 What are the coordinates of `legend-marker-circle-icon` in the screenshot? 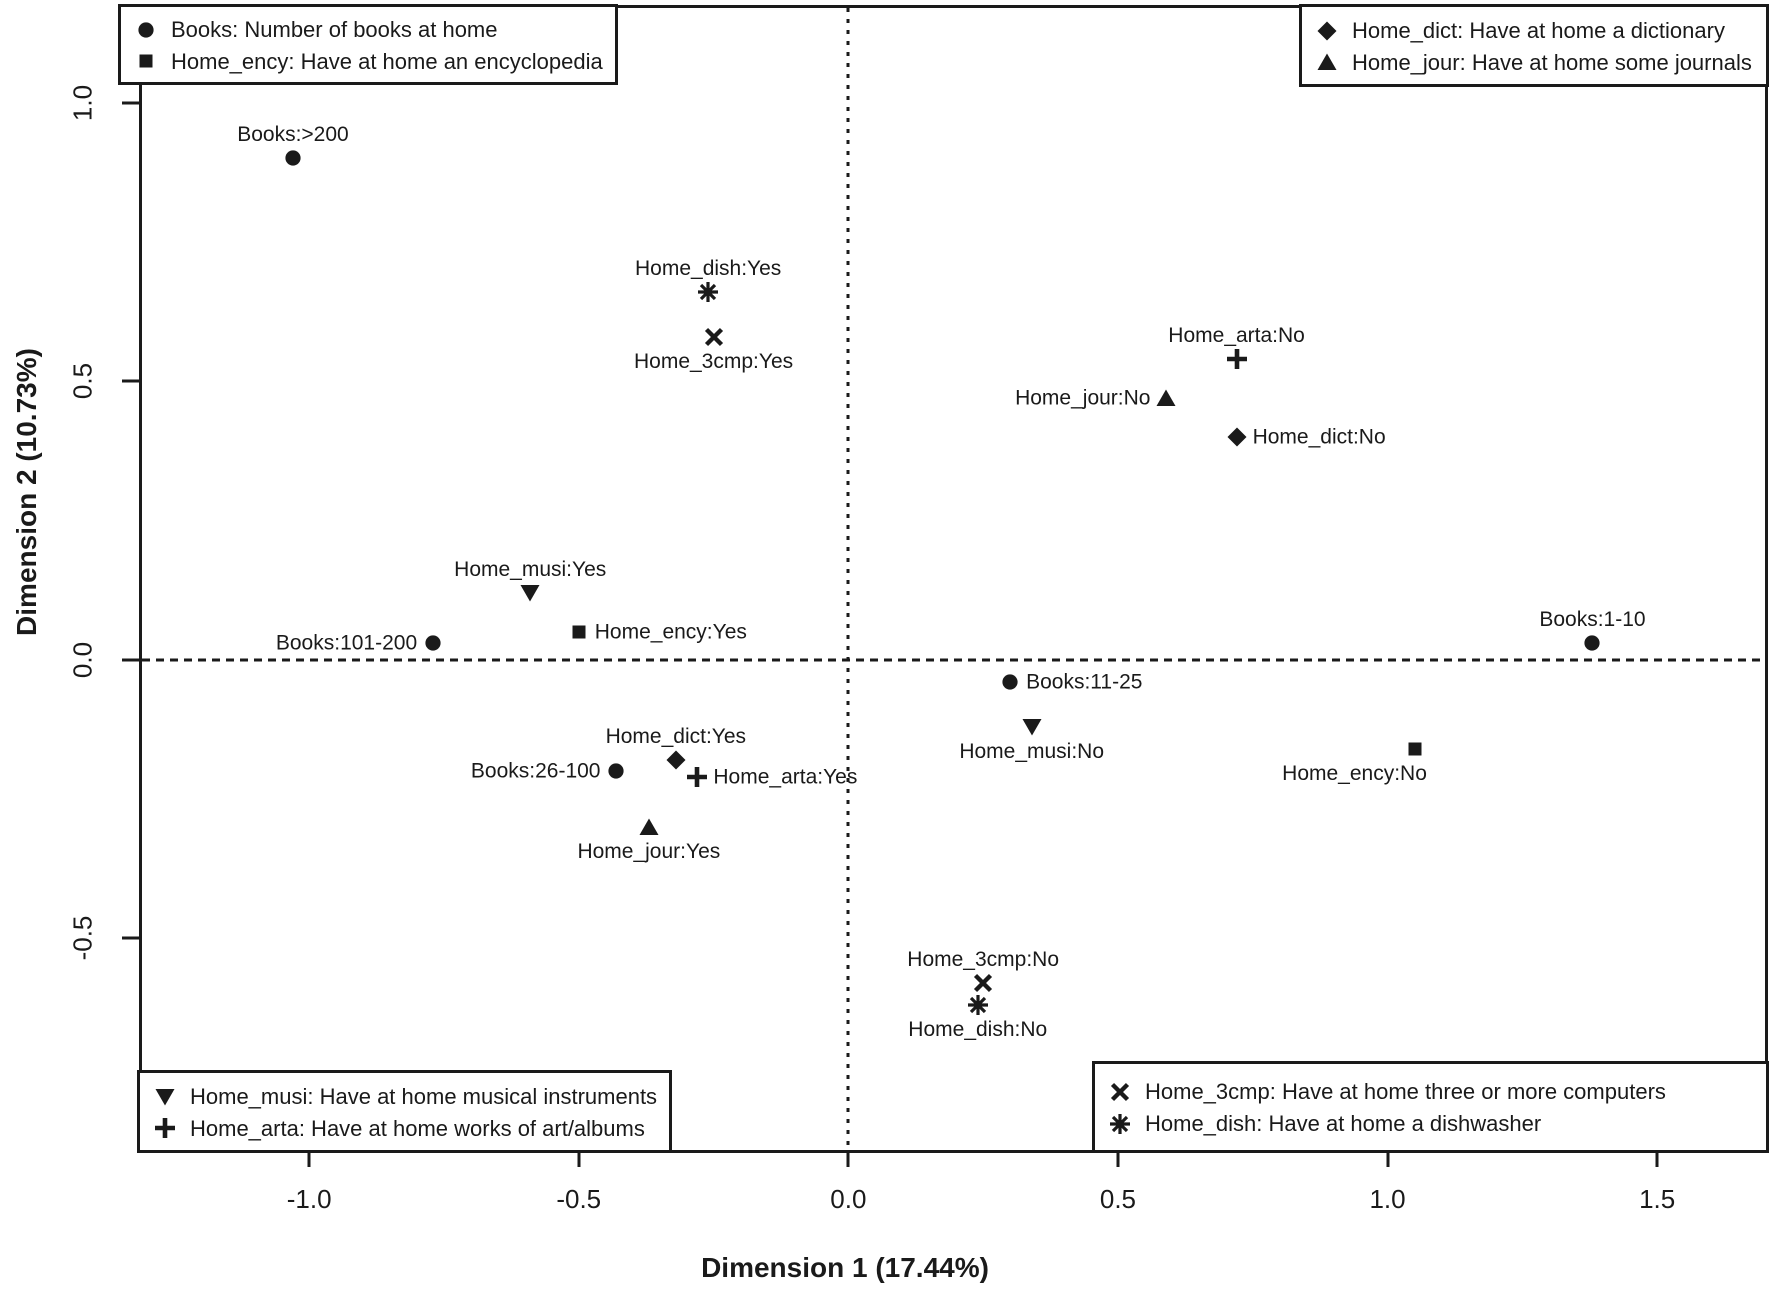 It's located at (146, 30).